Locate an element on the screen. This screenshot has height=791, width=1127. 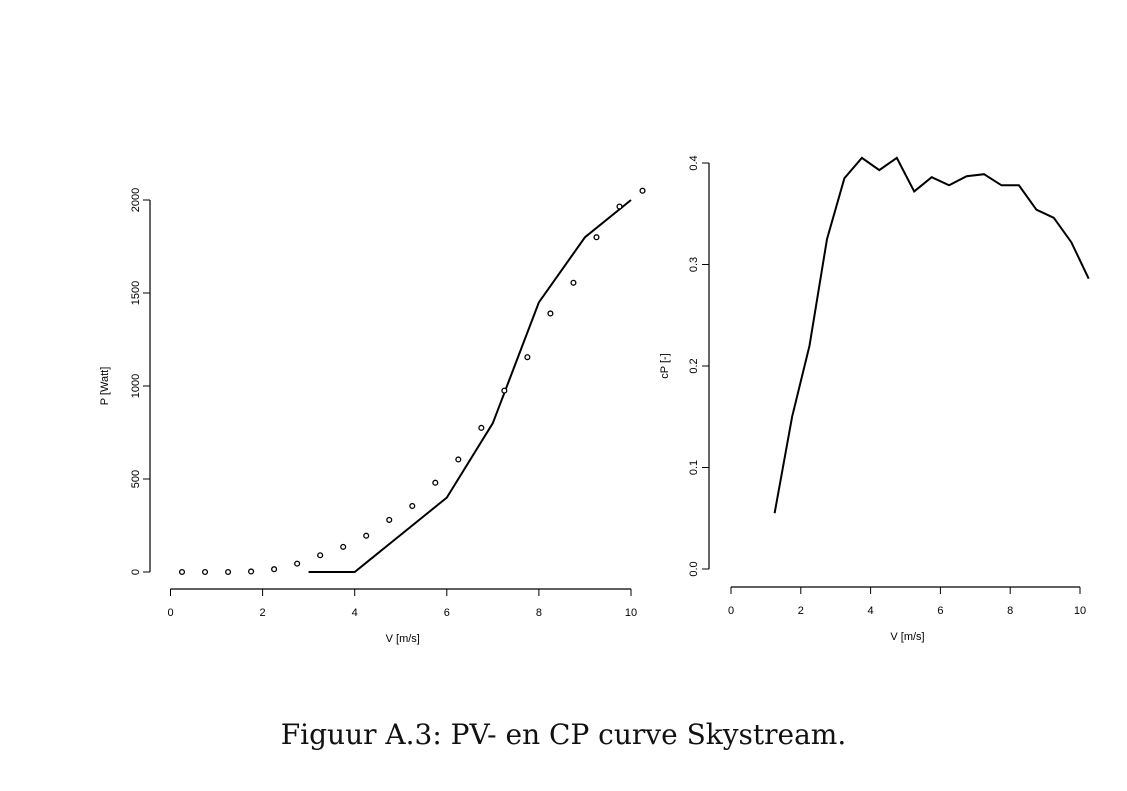
cp-curve is located at coordinates (931, 335).